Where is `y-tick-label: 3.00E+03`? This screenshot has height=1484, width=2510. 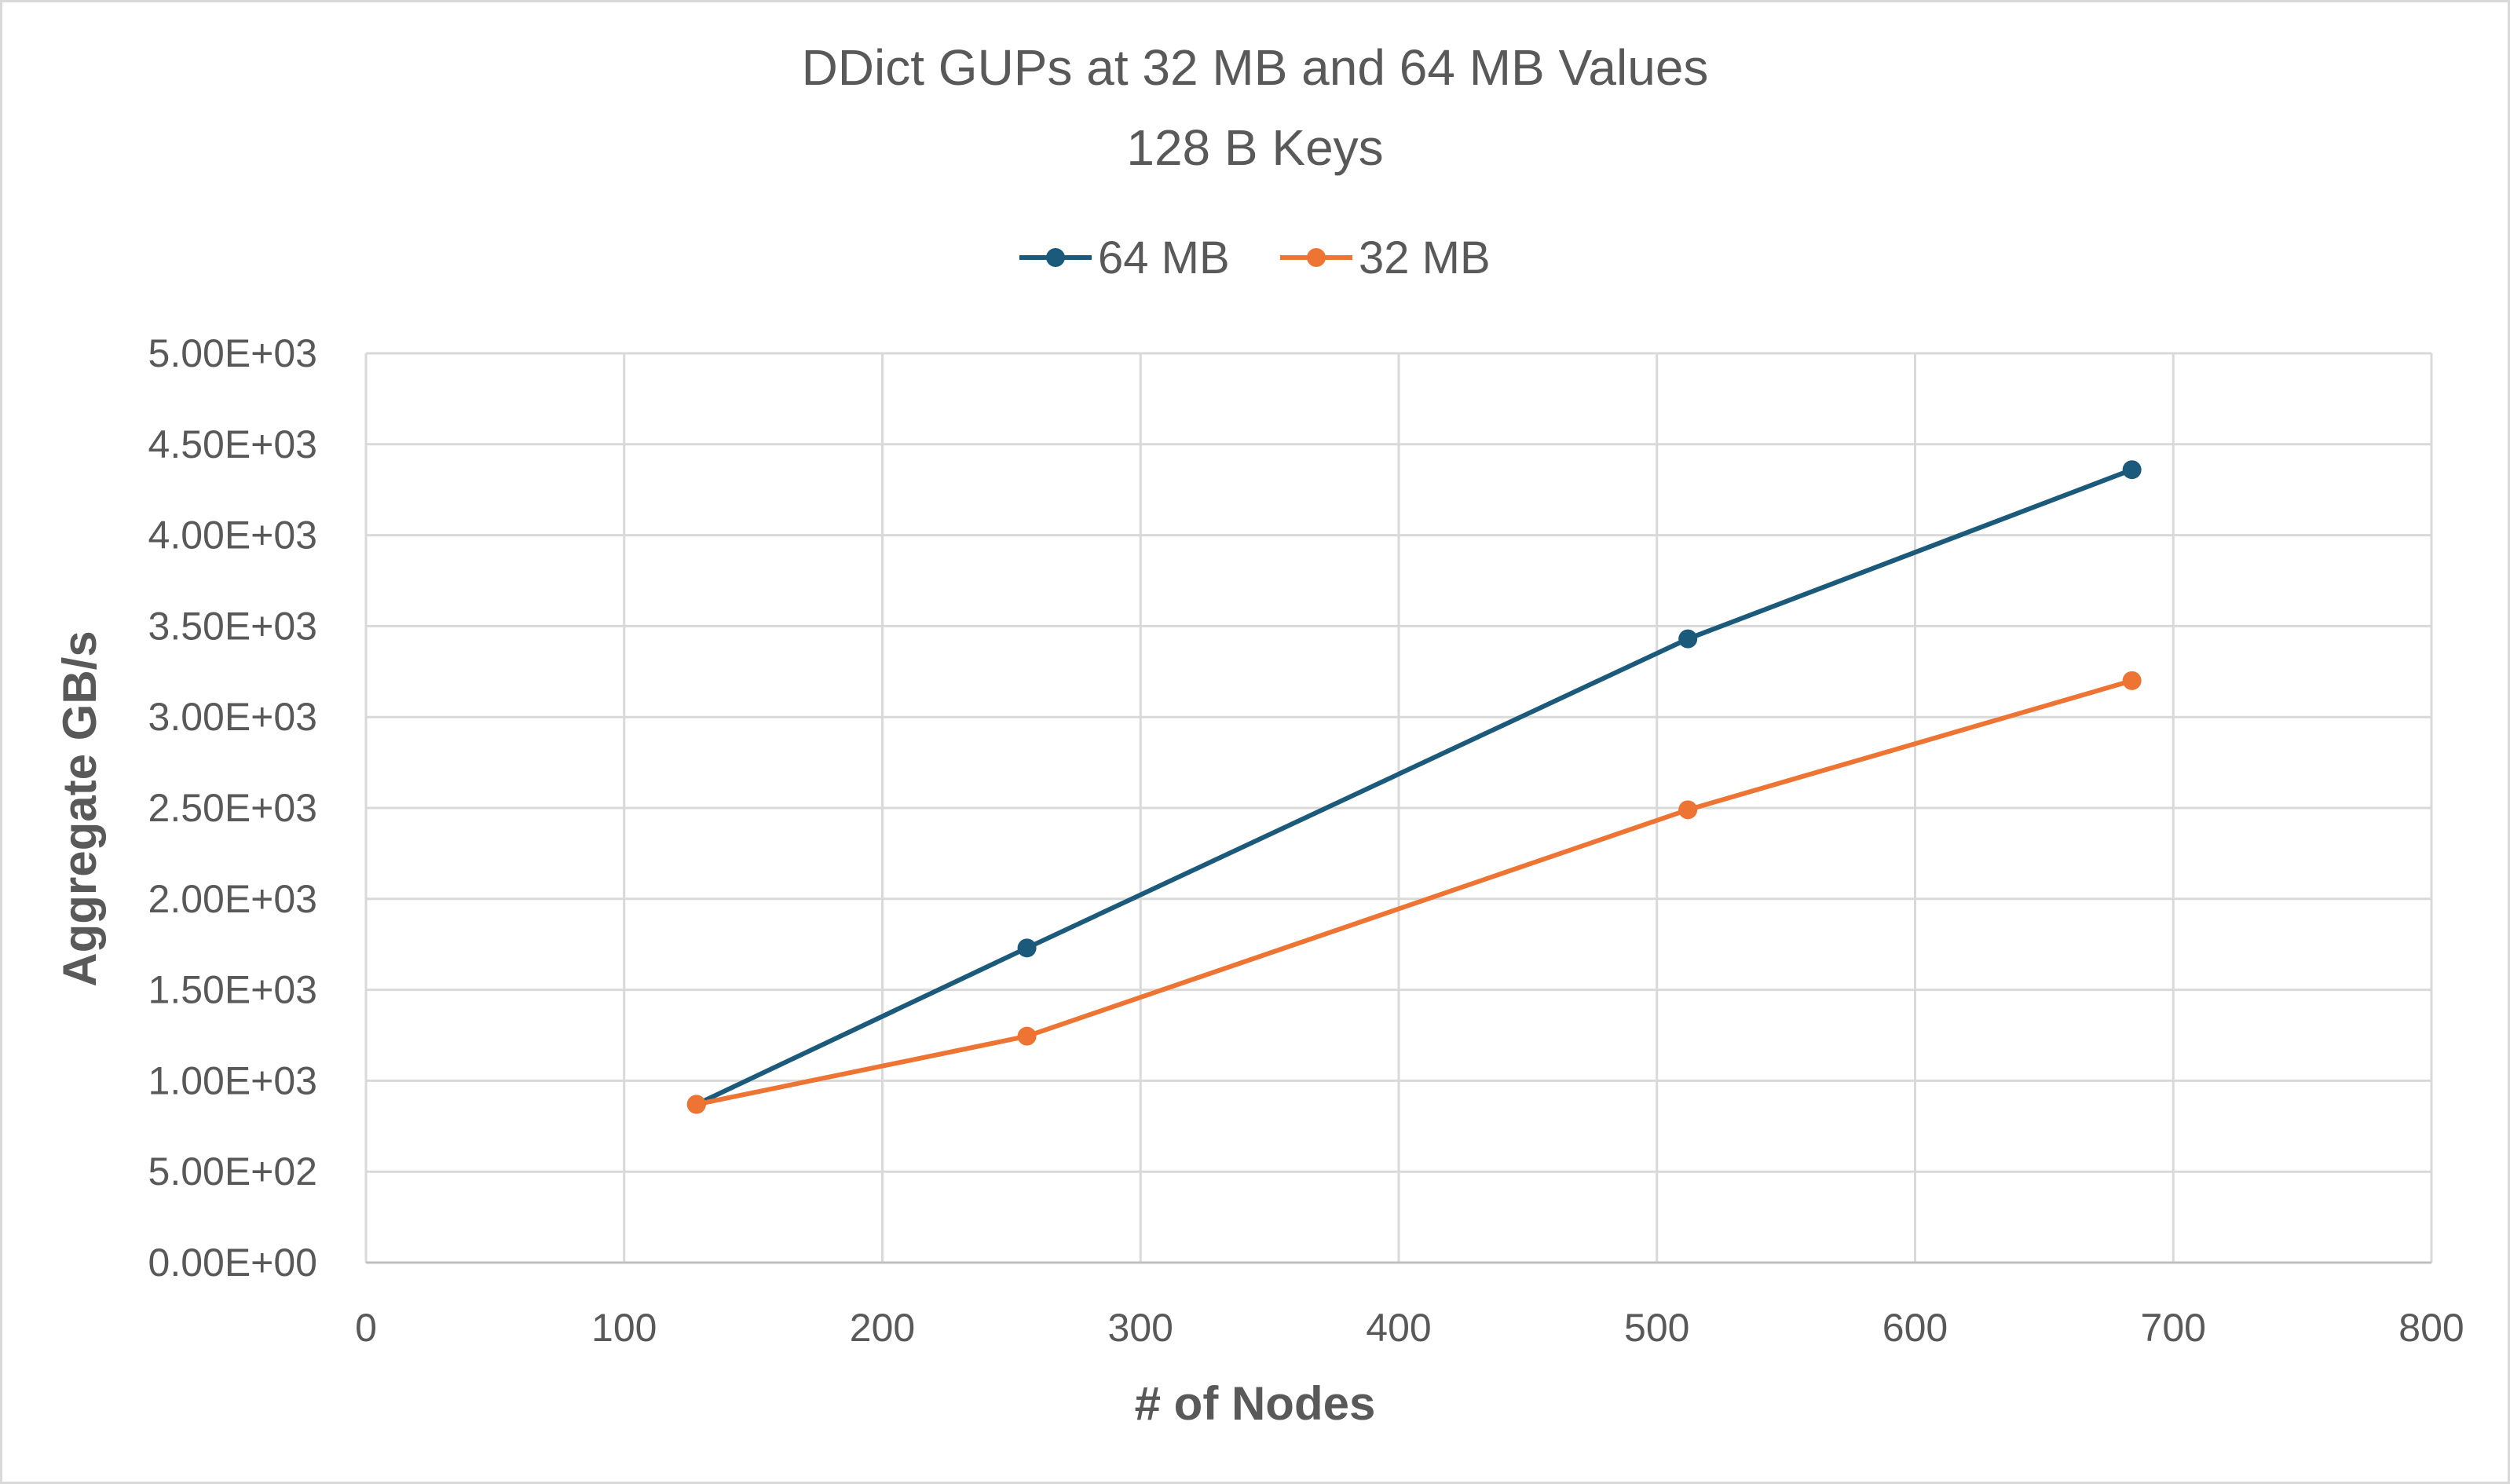 y-tick-label: 3.00E+03 is located at coordinates (232, 717).